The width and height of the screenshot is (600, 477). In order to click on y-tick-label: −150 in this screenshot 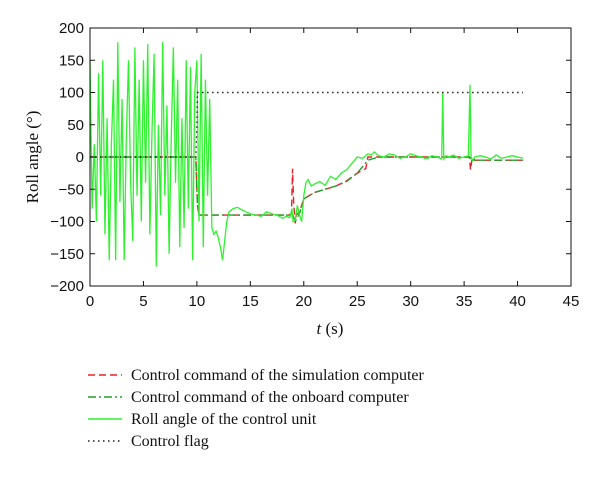, I will do `click(67, 254)`.